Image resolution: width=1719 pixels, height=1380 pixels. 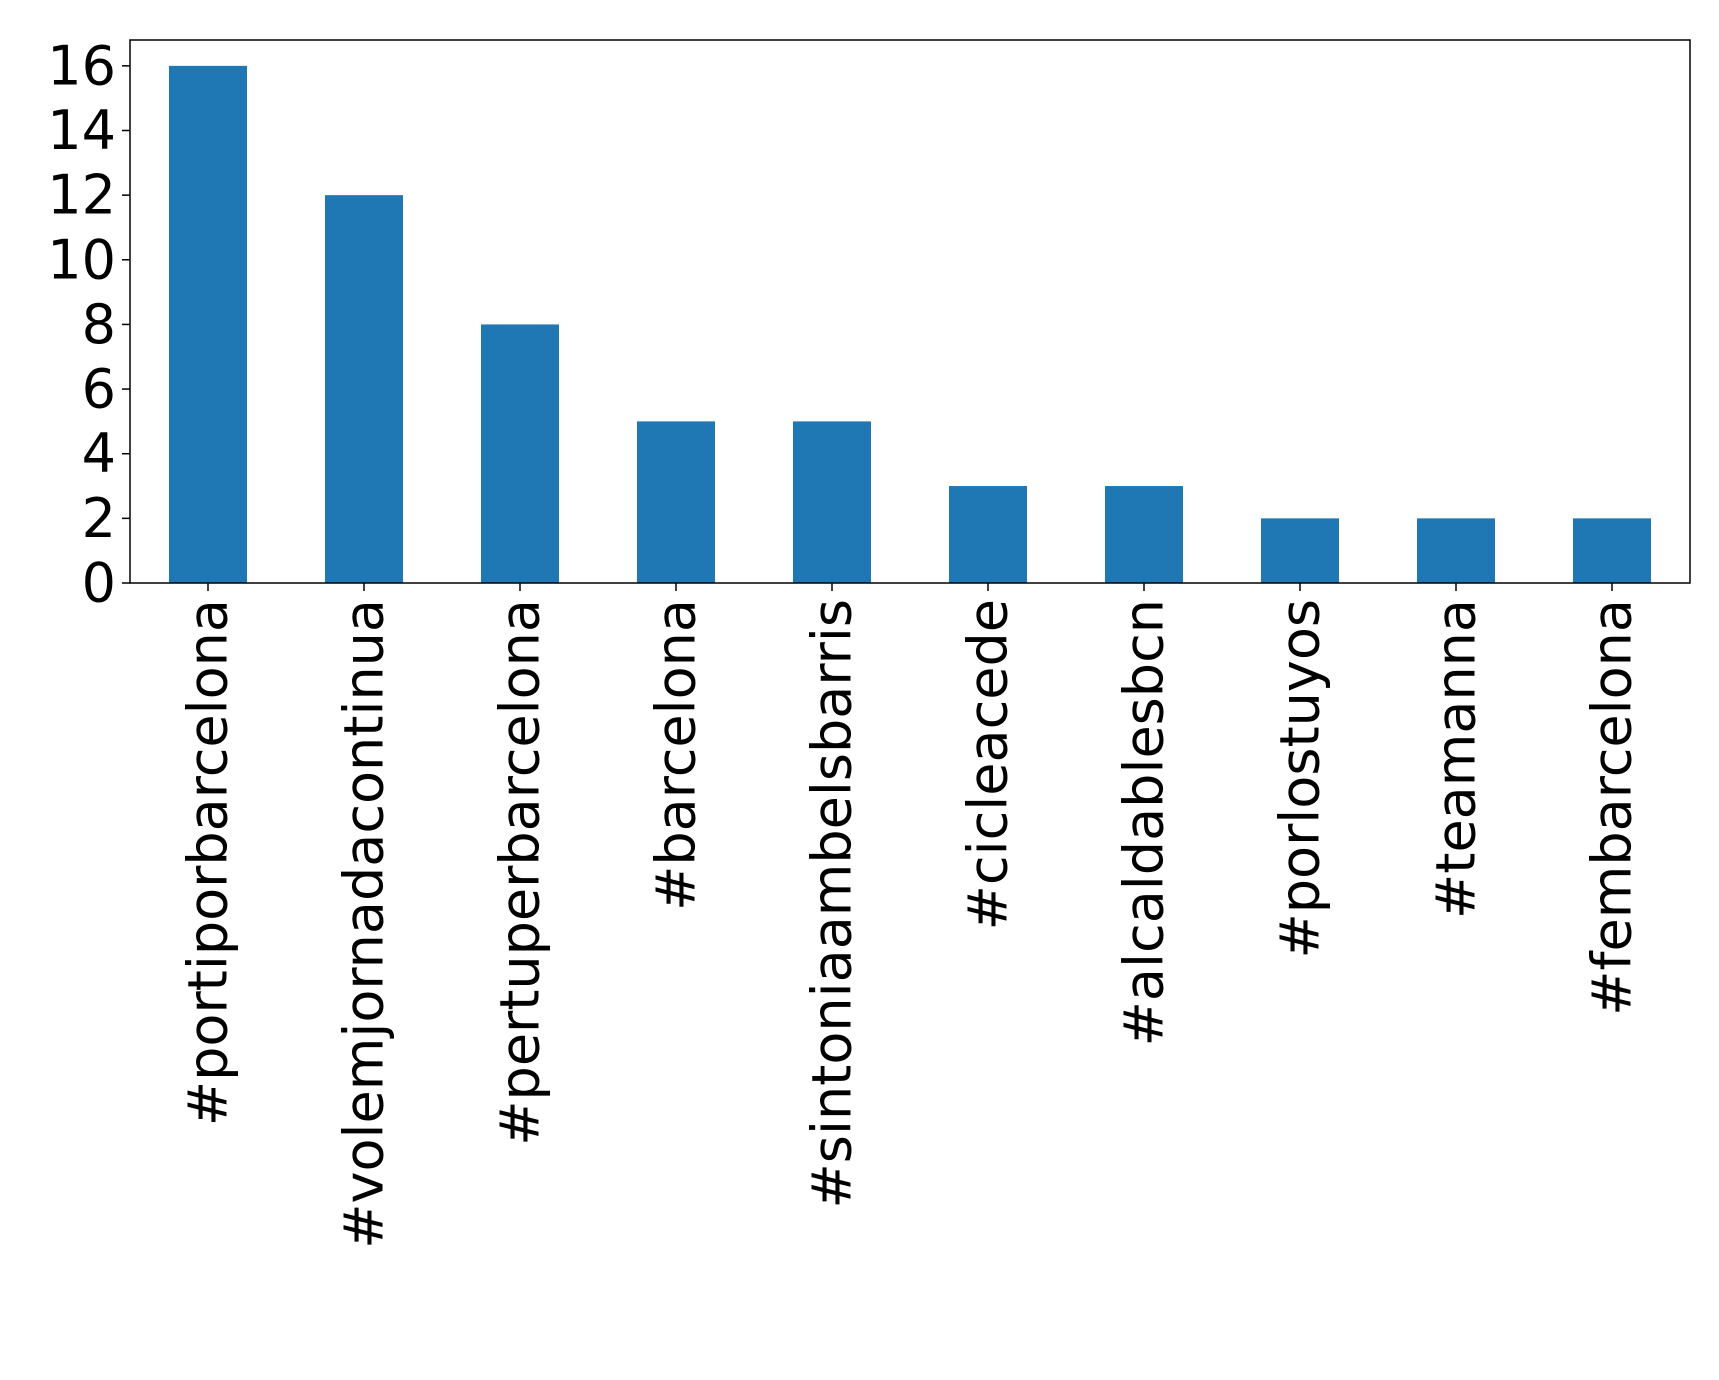 What do you see at coordinates (81, 195) in the screenshot?
I see `y-tick-label: 12` at bounding box center [81, 195].